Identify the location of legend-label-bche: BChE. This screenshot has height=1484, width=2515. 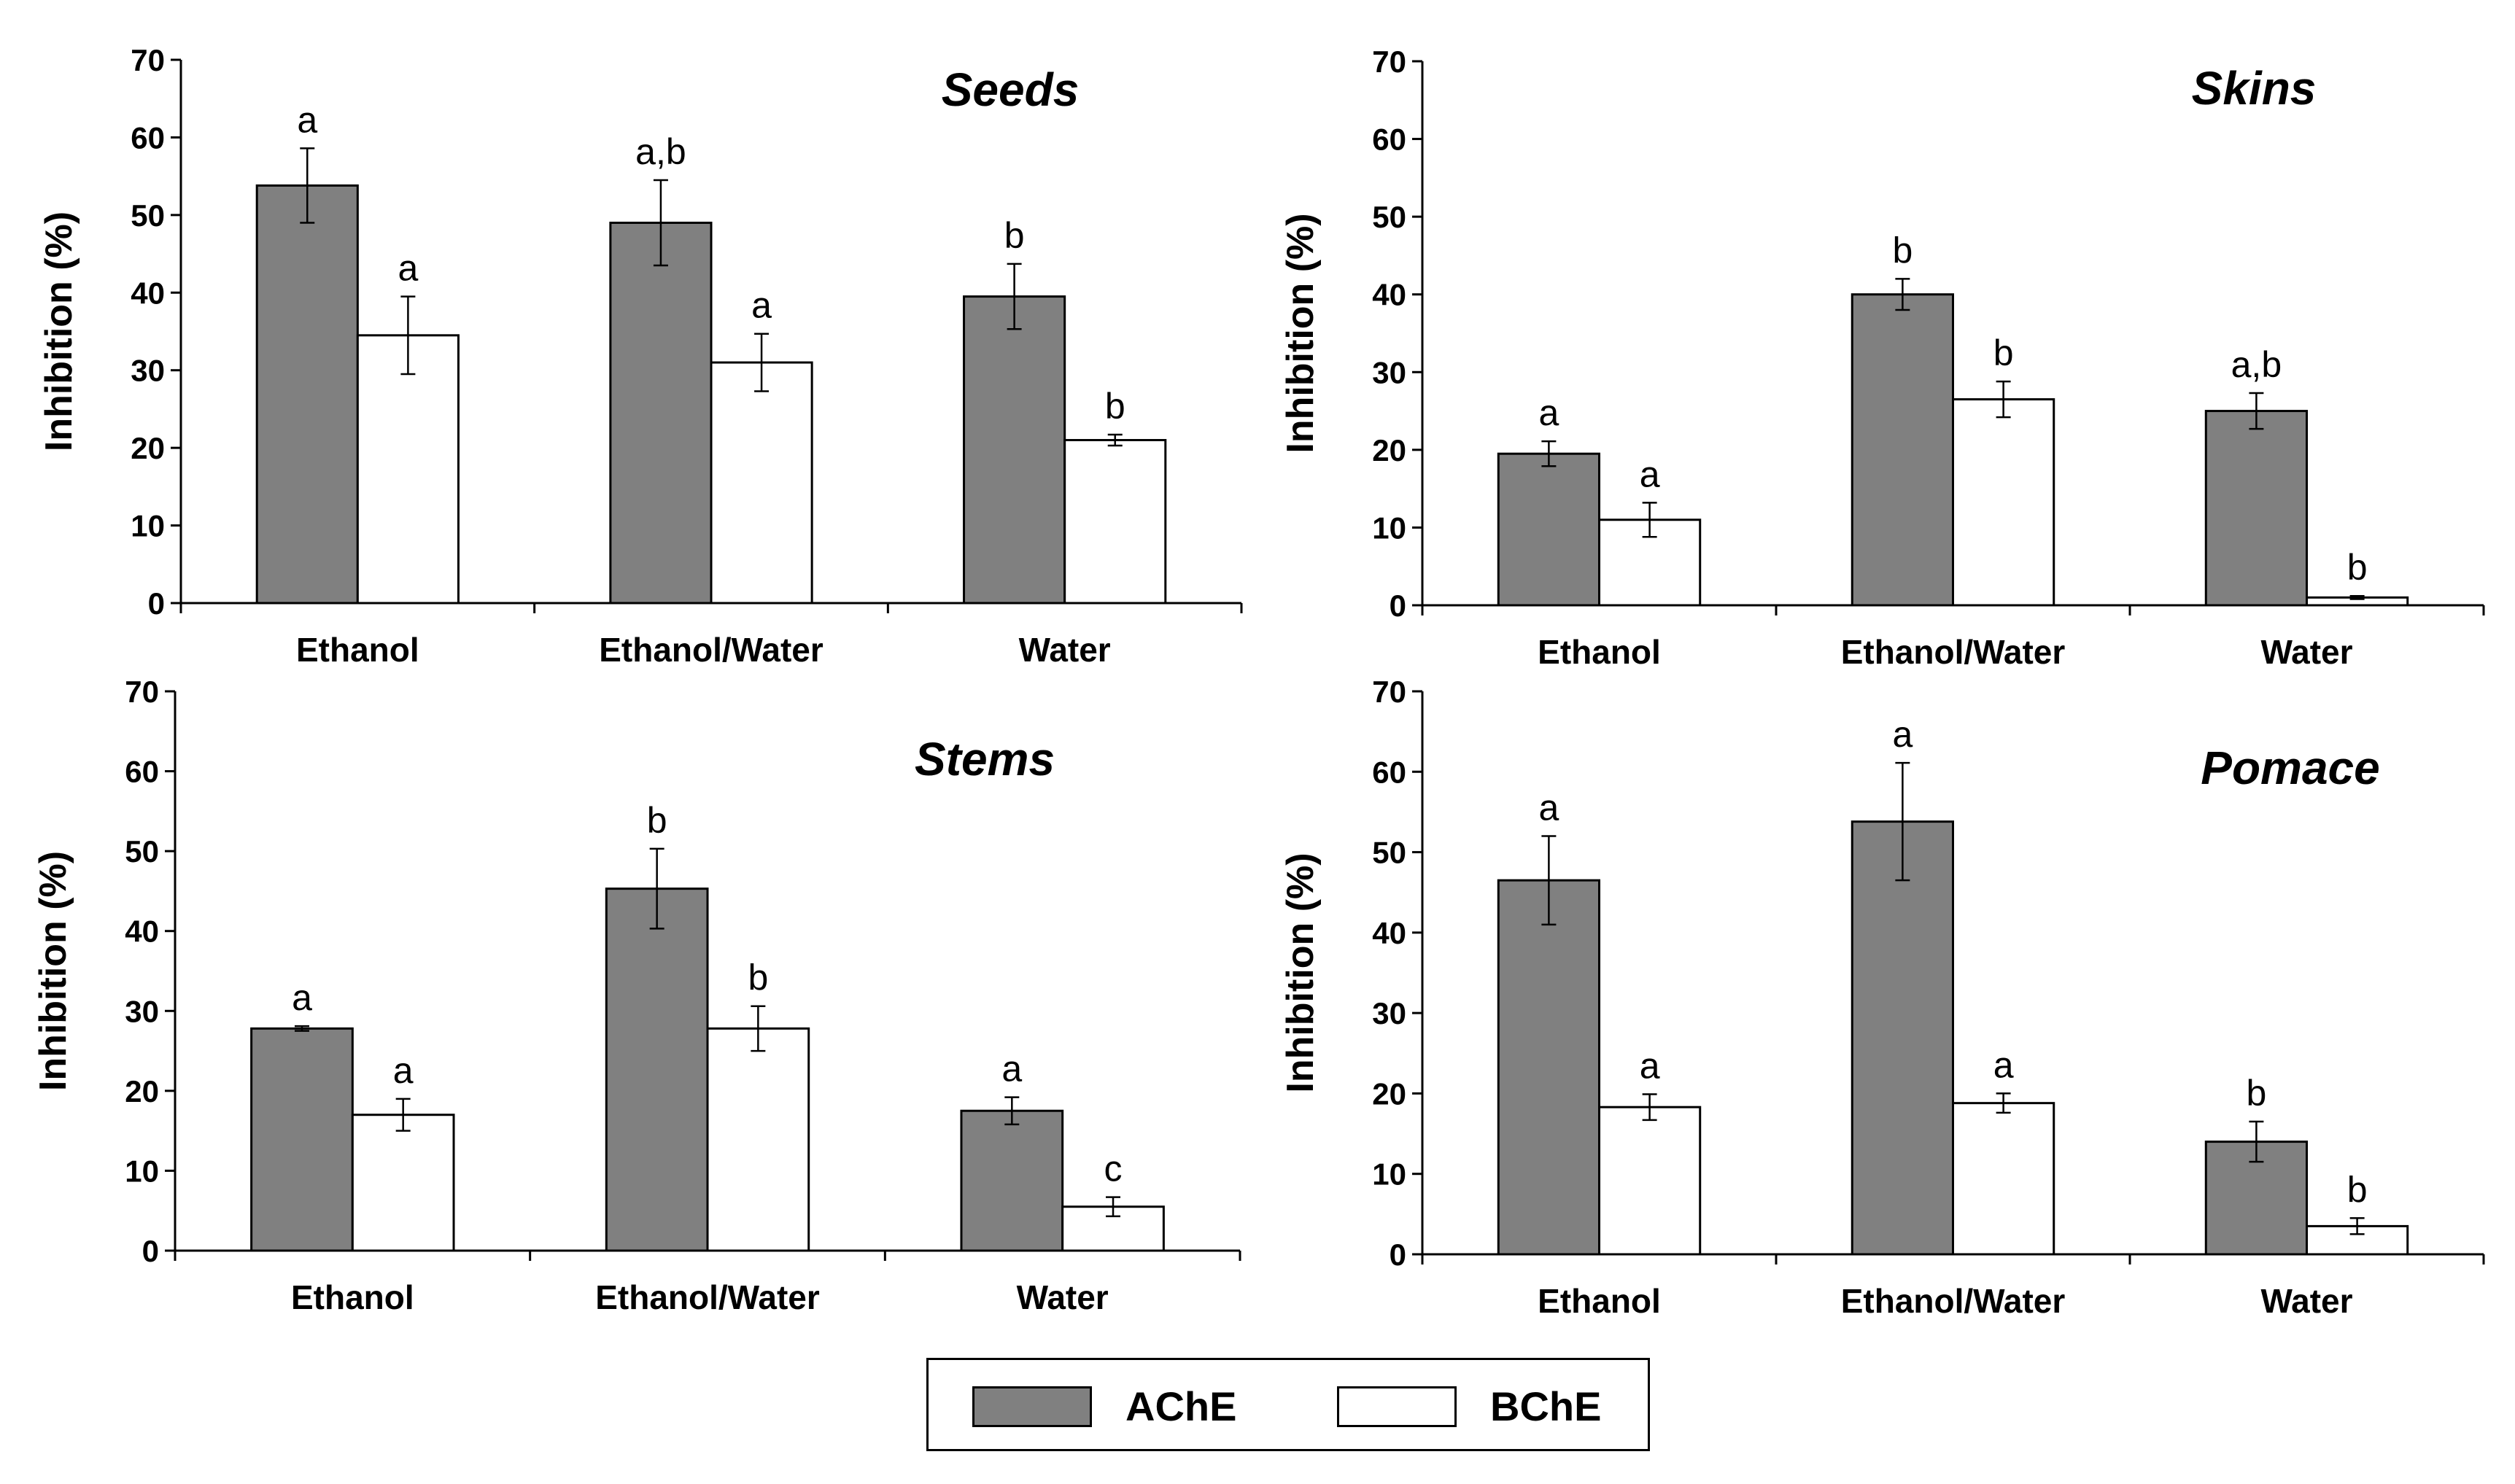
(1546, 1406).